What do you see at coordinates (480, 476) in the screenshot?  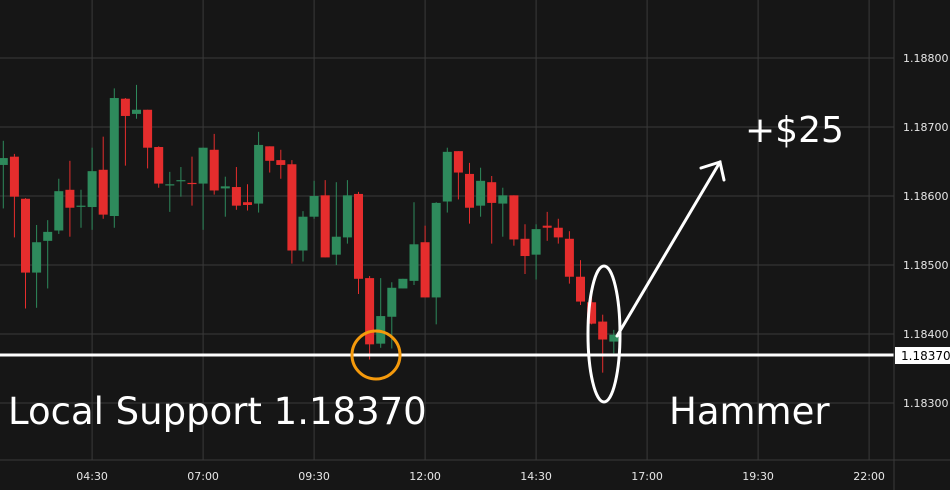 I see `time-axis: 04:30 07:00 09:30 12:00 14:30 17:00 19:30 22:00` at bounding box center [480, 476].